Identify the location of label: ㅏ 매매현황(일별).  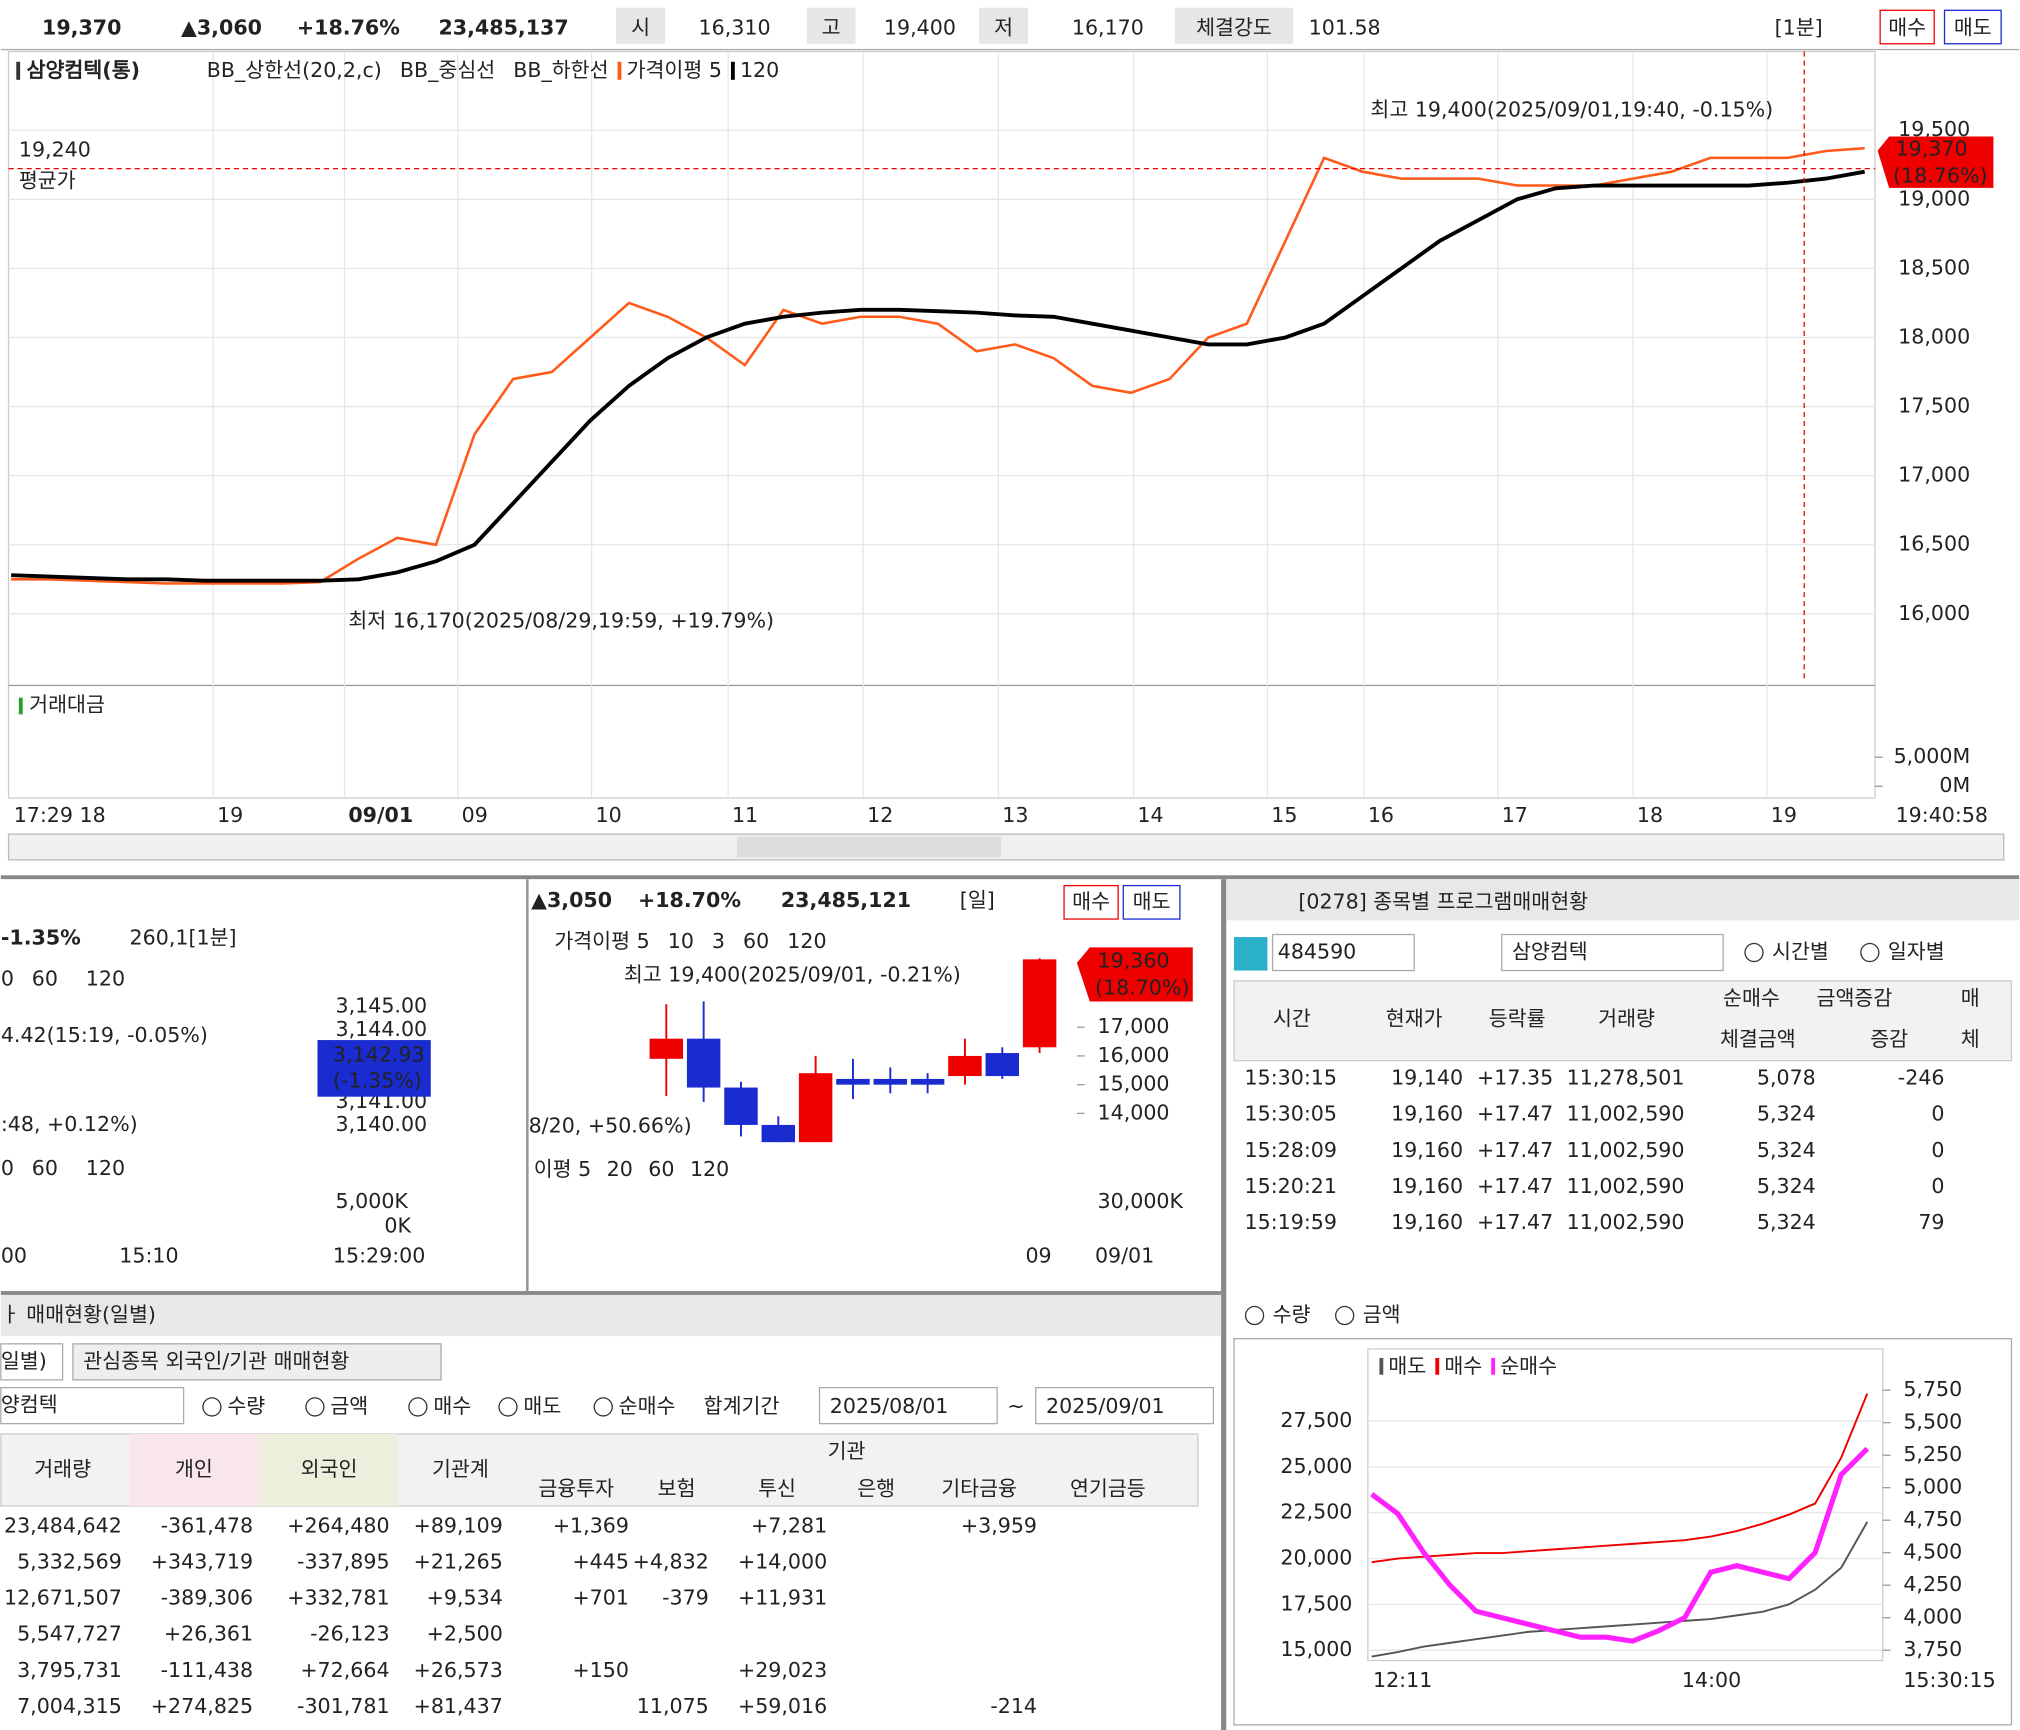
(78, 1315).